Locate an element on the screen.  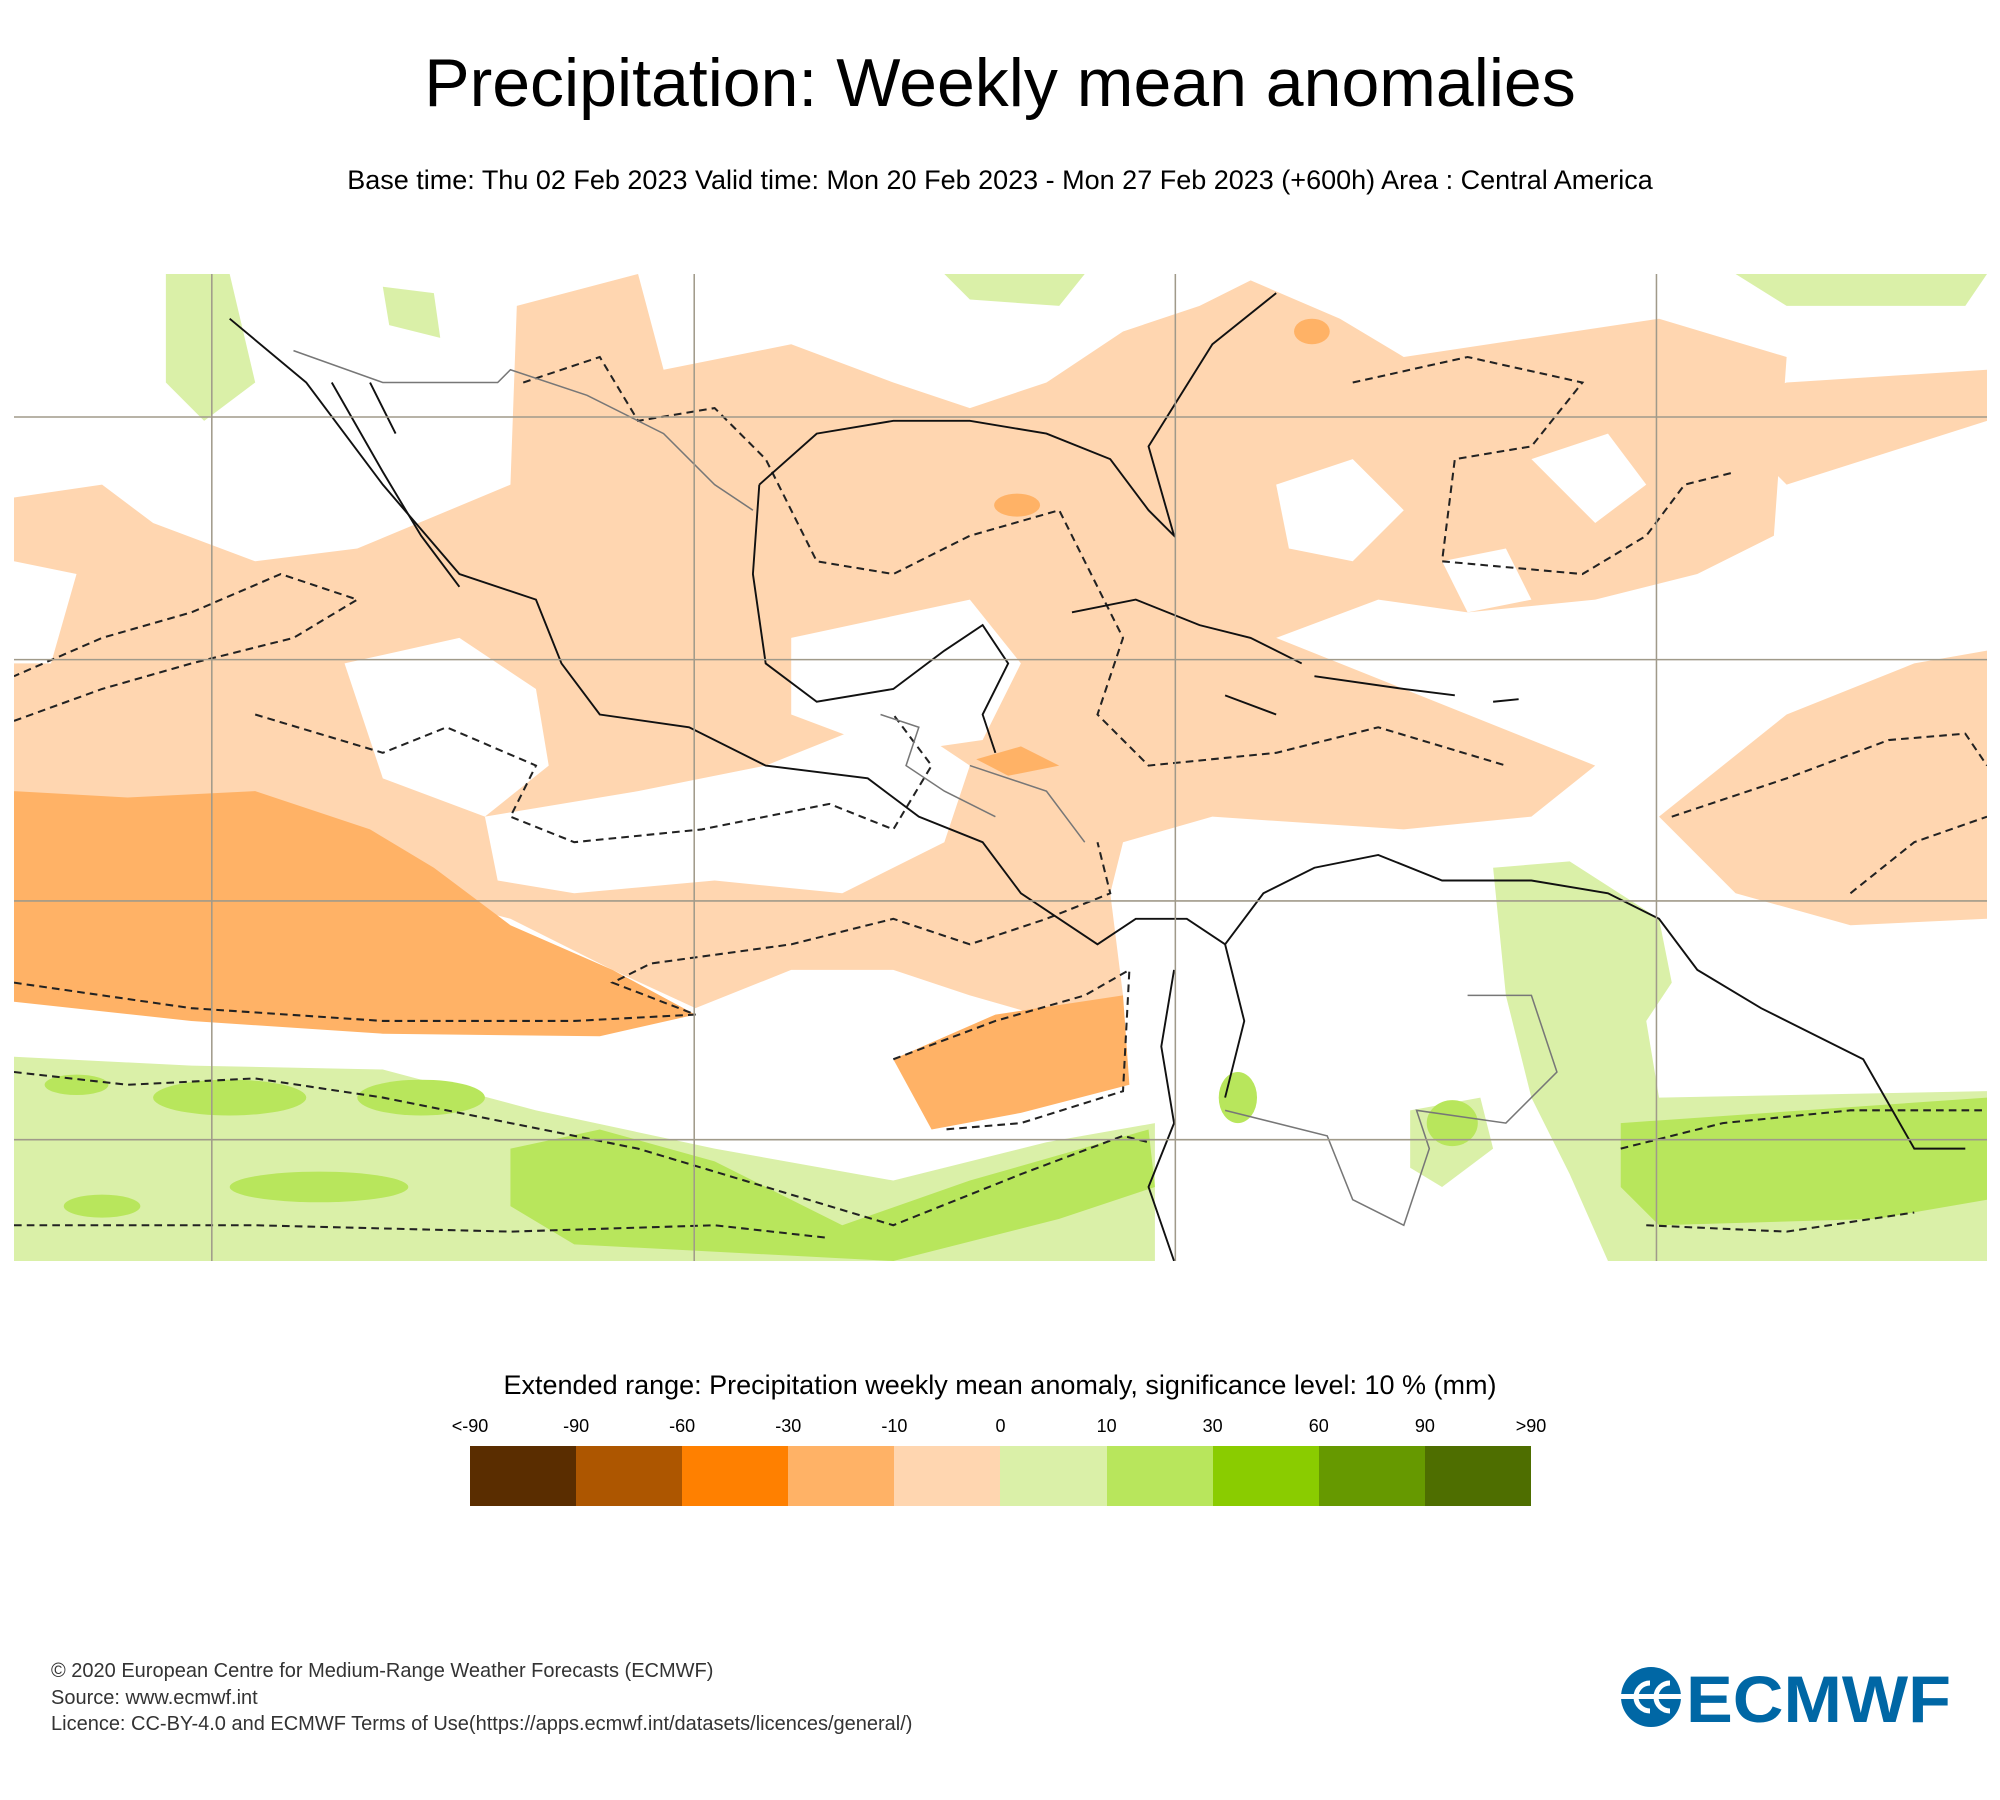
source-text: Source: www.ecmwf.int is located at coordinates (154, 1697).